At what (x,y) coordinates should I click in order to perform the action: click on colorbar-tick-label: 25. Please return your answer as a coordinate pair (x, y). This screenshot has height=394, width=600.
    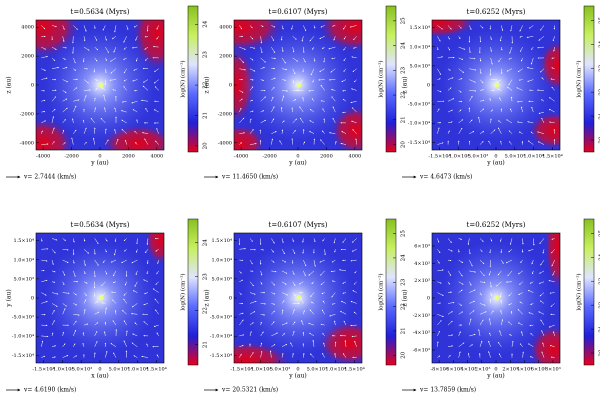
    Looking at the image, I should click on (404, 233).